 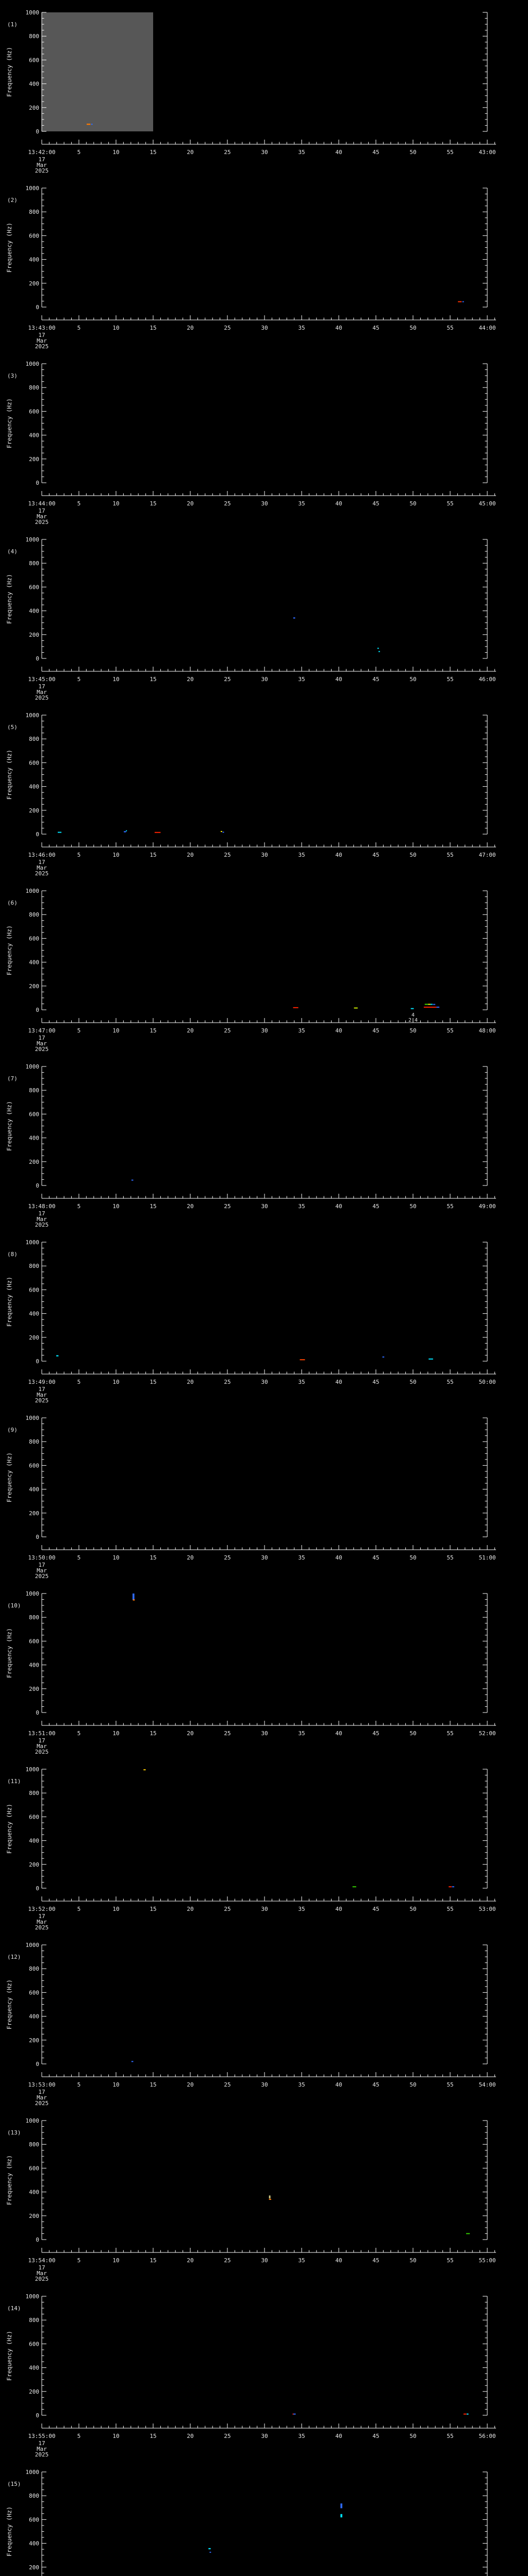 I want to click on start-time-label: 13:42:00, so click(x=42, y=152).